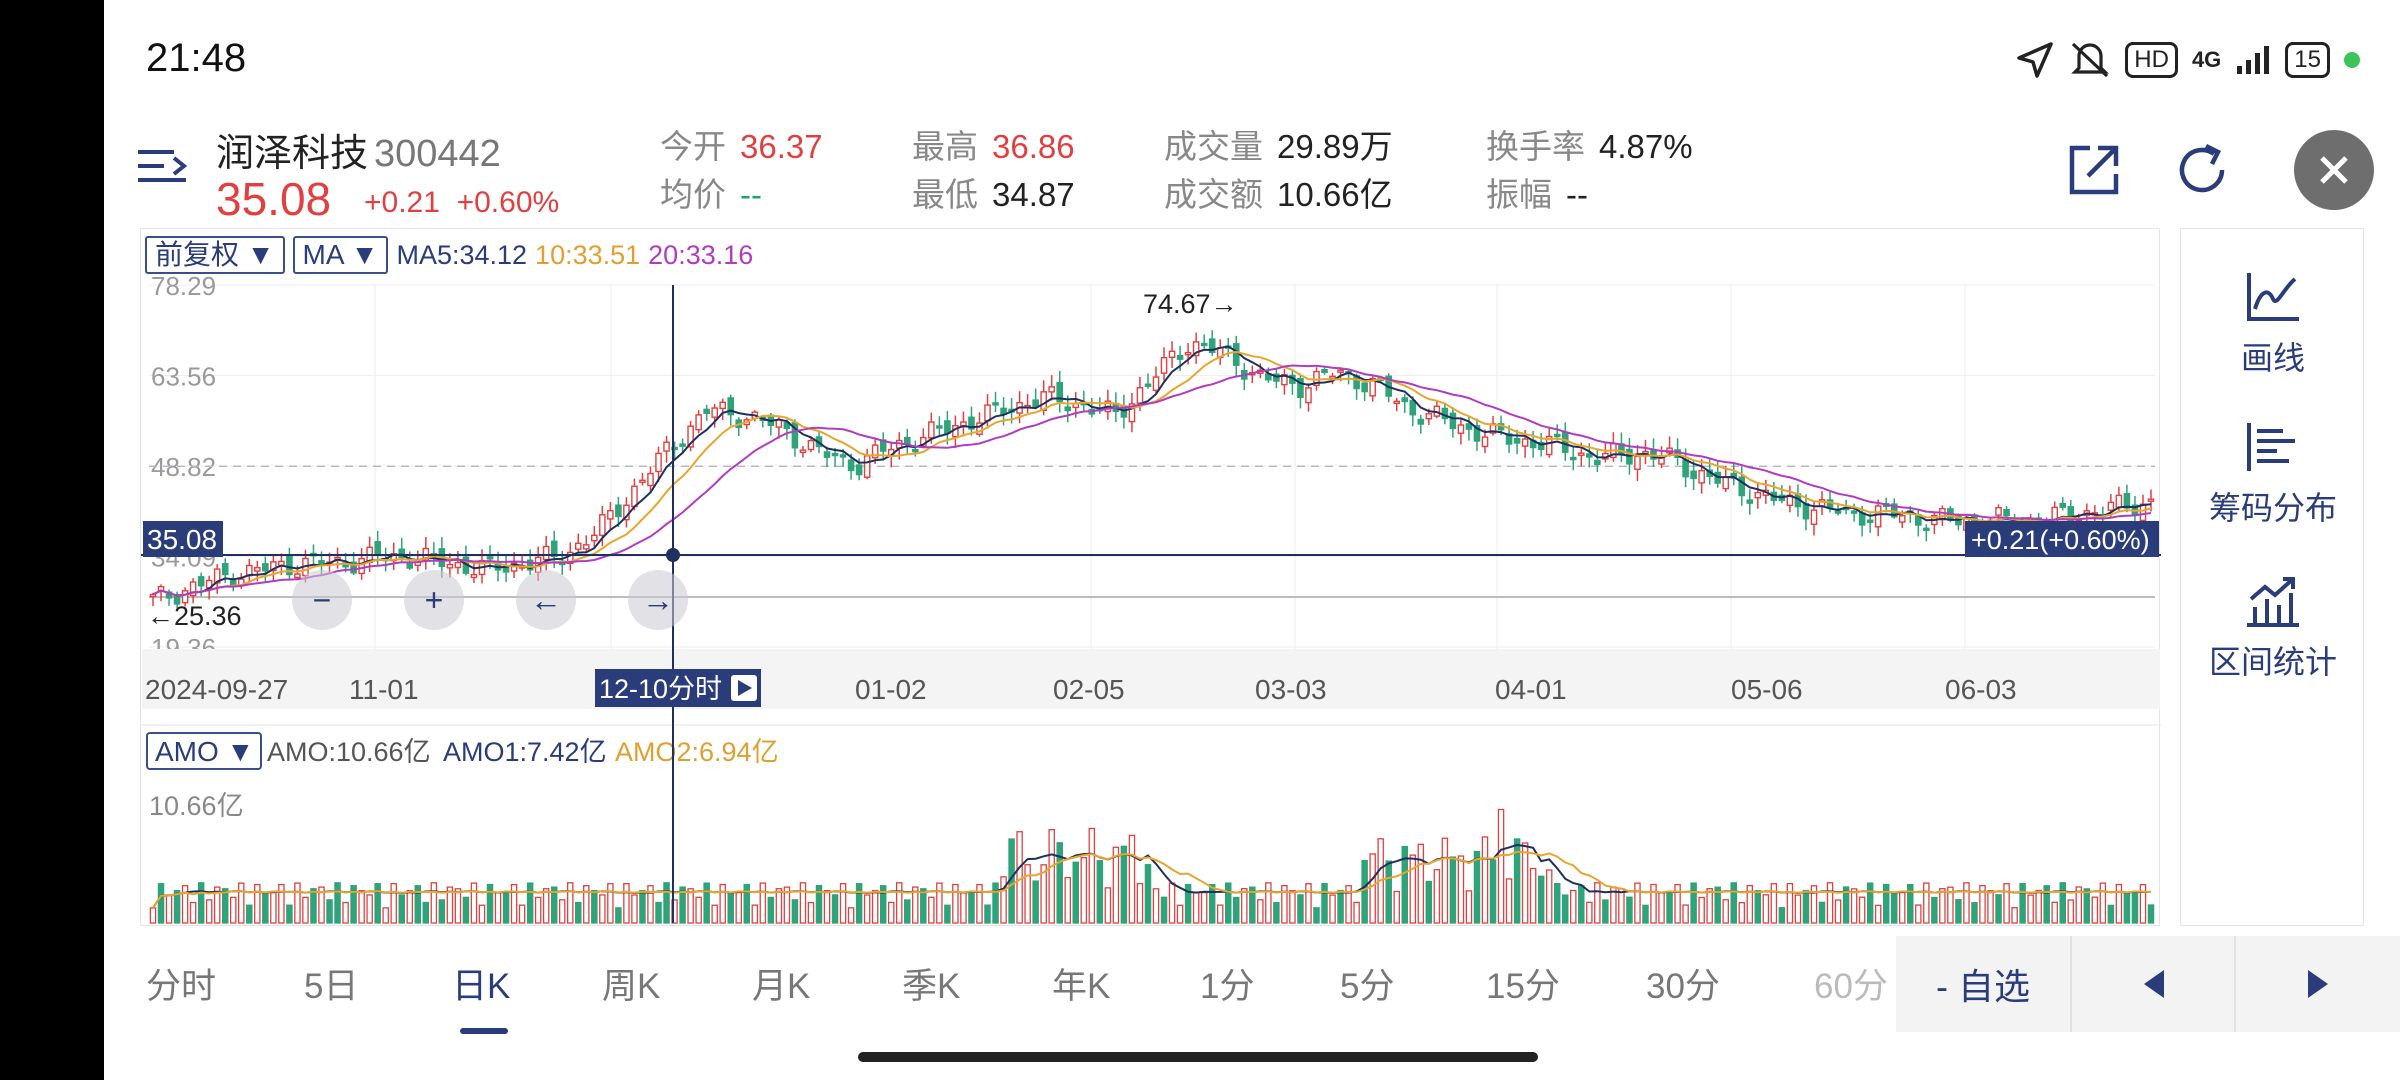 The image size is (2400, 1080). What do you see at coordinates (658, 600) in the screenshot?
I see `pan-right-button: →` at bounding box center [658, 600].